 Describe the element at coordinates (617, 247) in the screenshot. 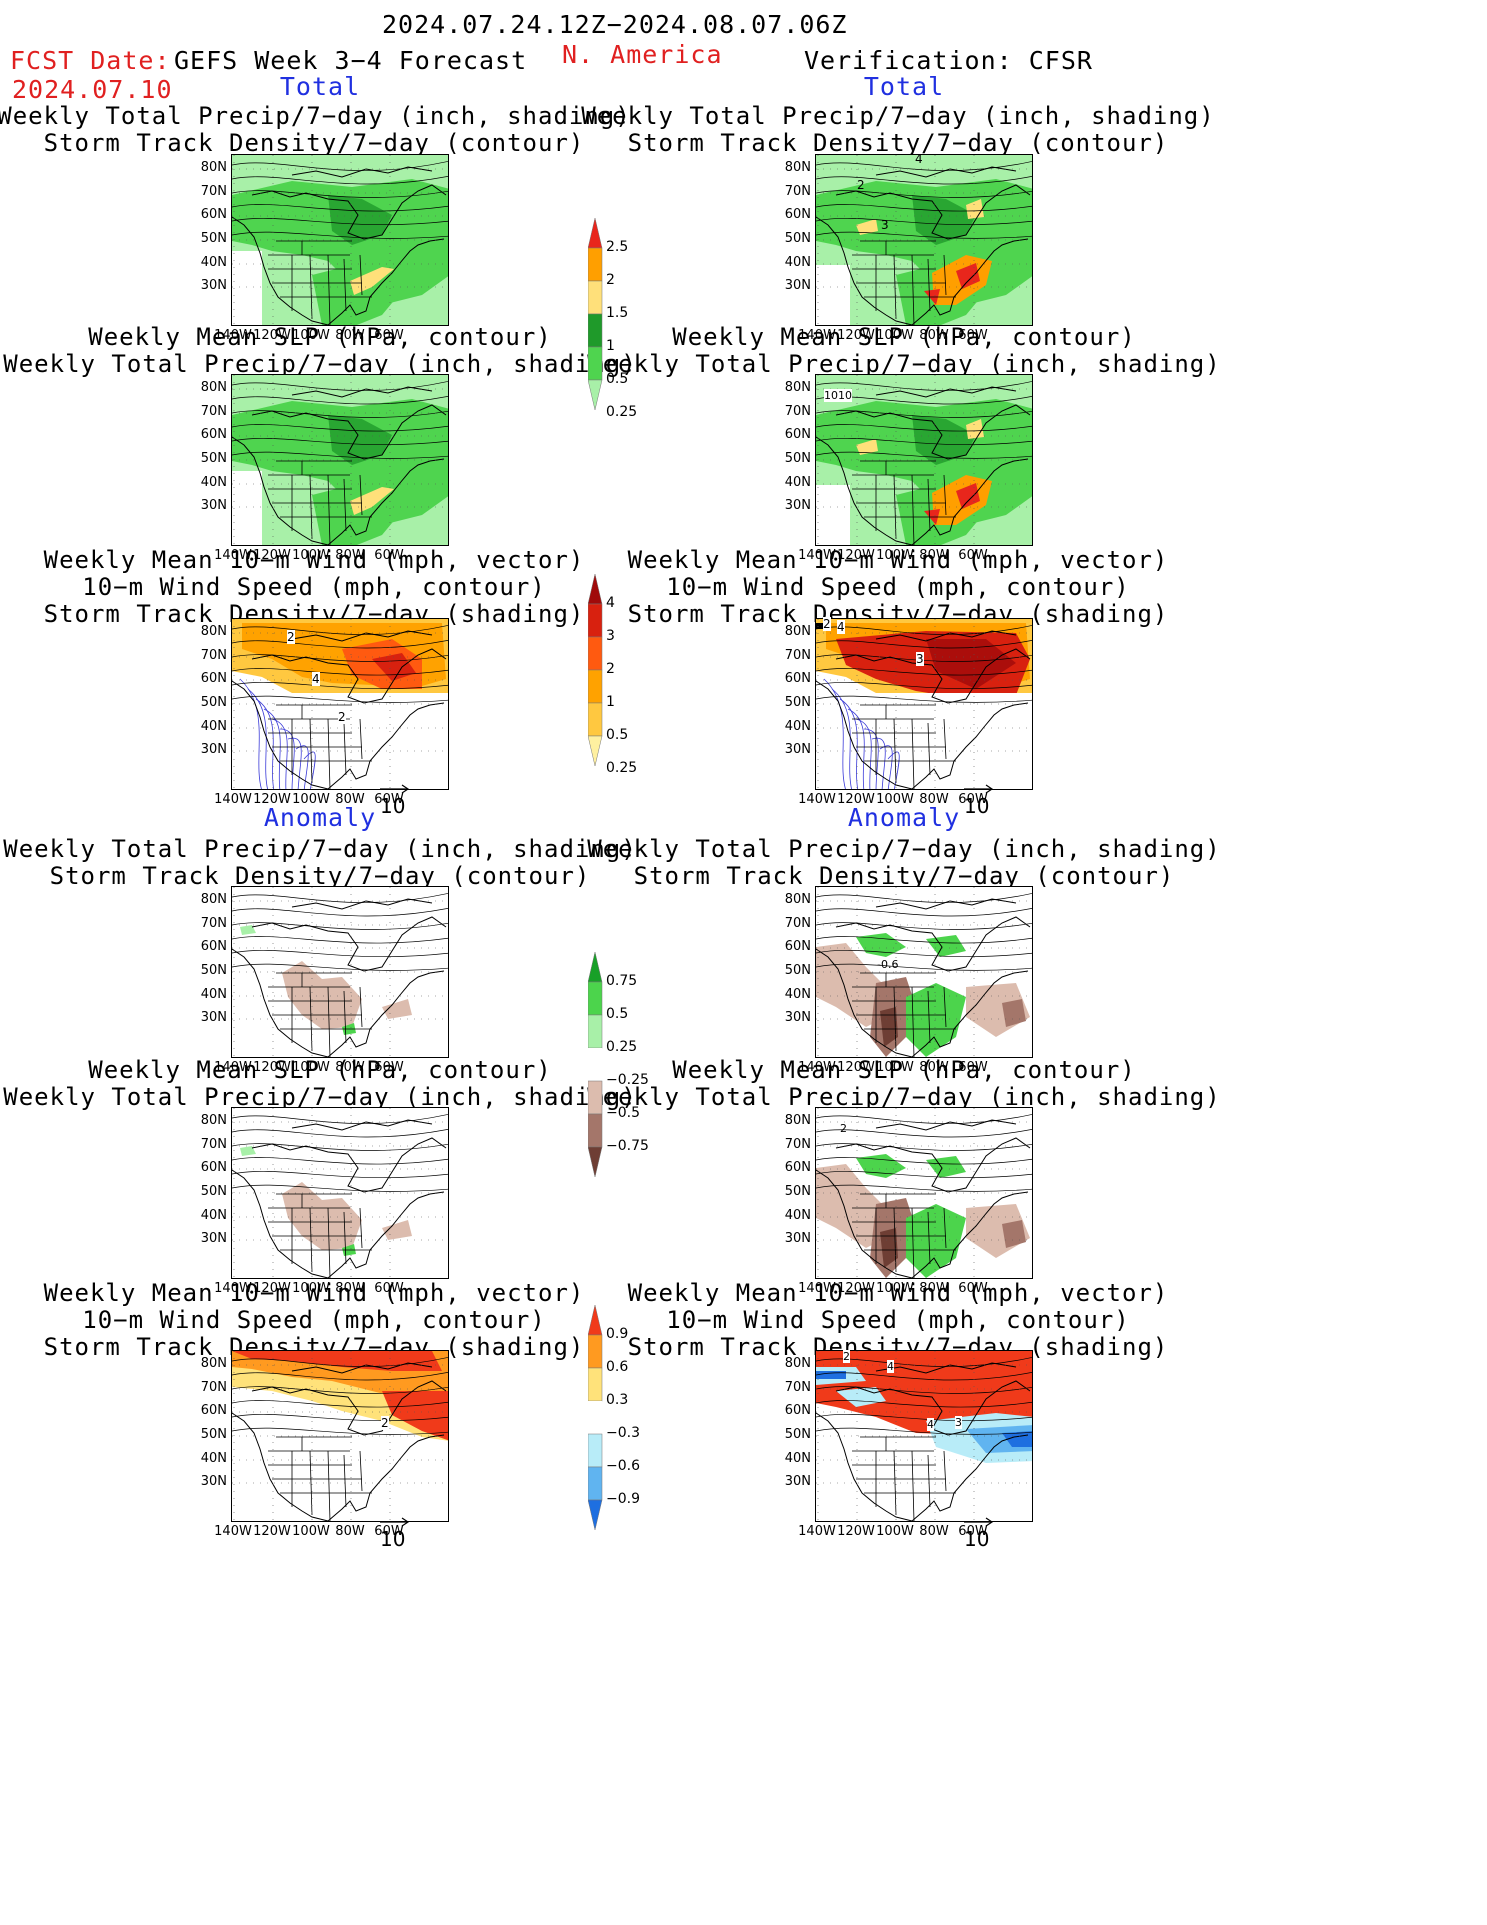

I see `colorbar-label: 2.5` at that location.